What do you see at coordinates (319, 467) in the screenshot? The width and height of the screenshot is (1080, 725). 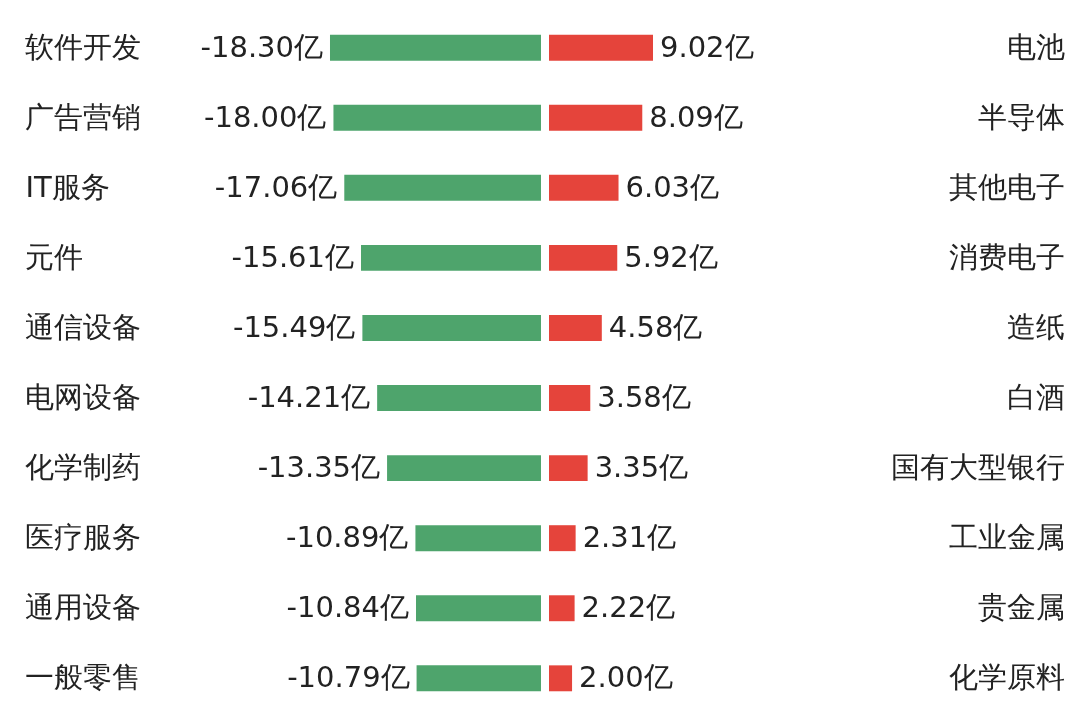 I see `data-label: -13.35亿` at bounding box center [319, 467].